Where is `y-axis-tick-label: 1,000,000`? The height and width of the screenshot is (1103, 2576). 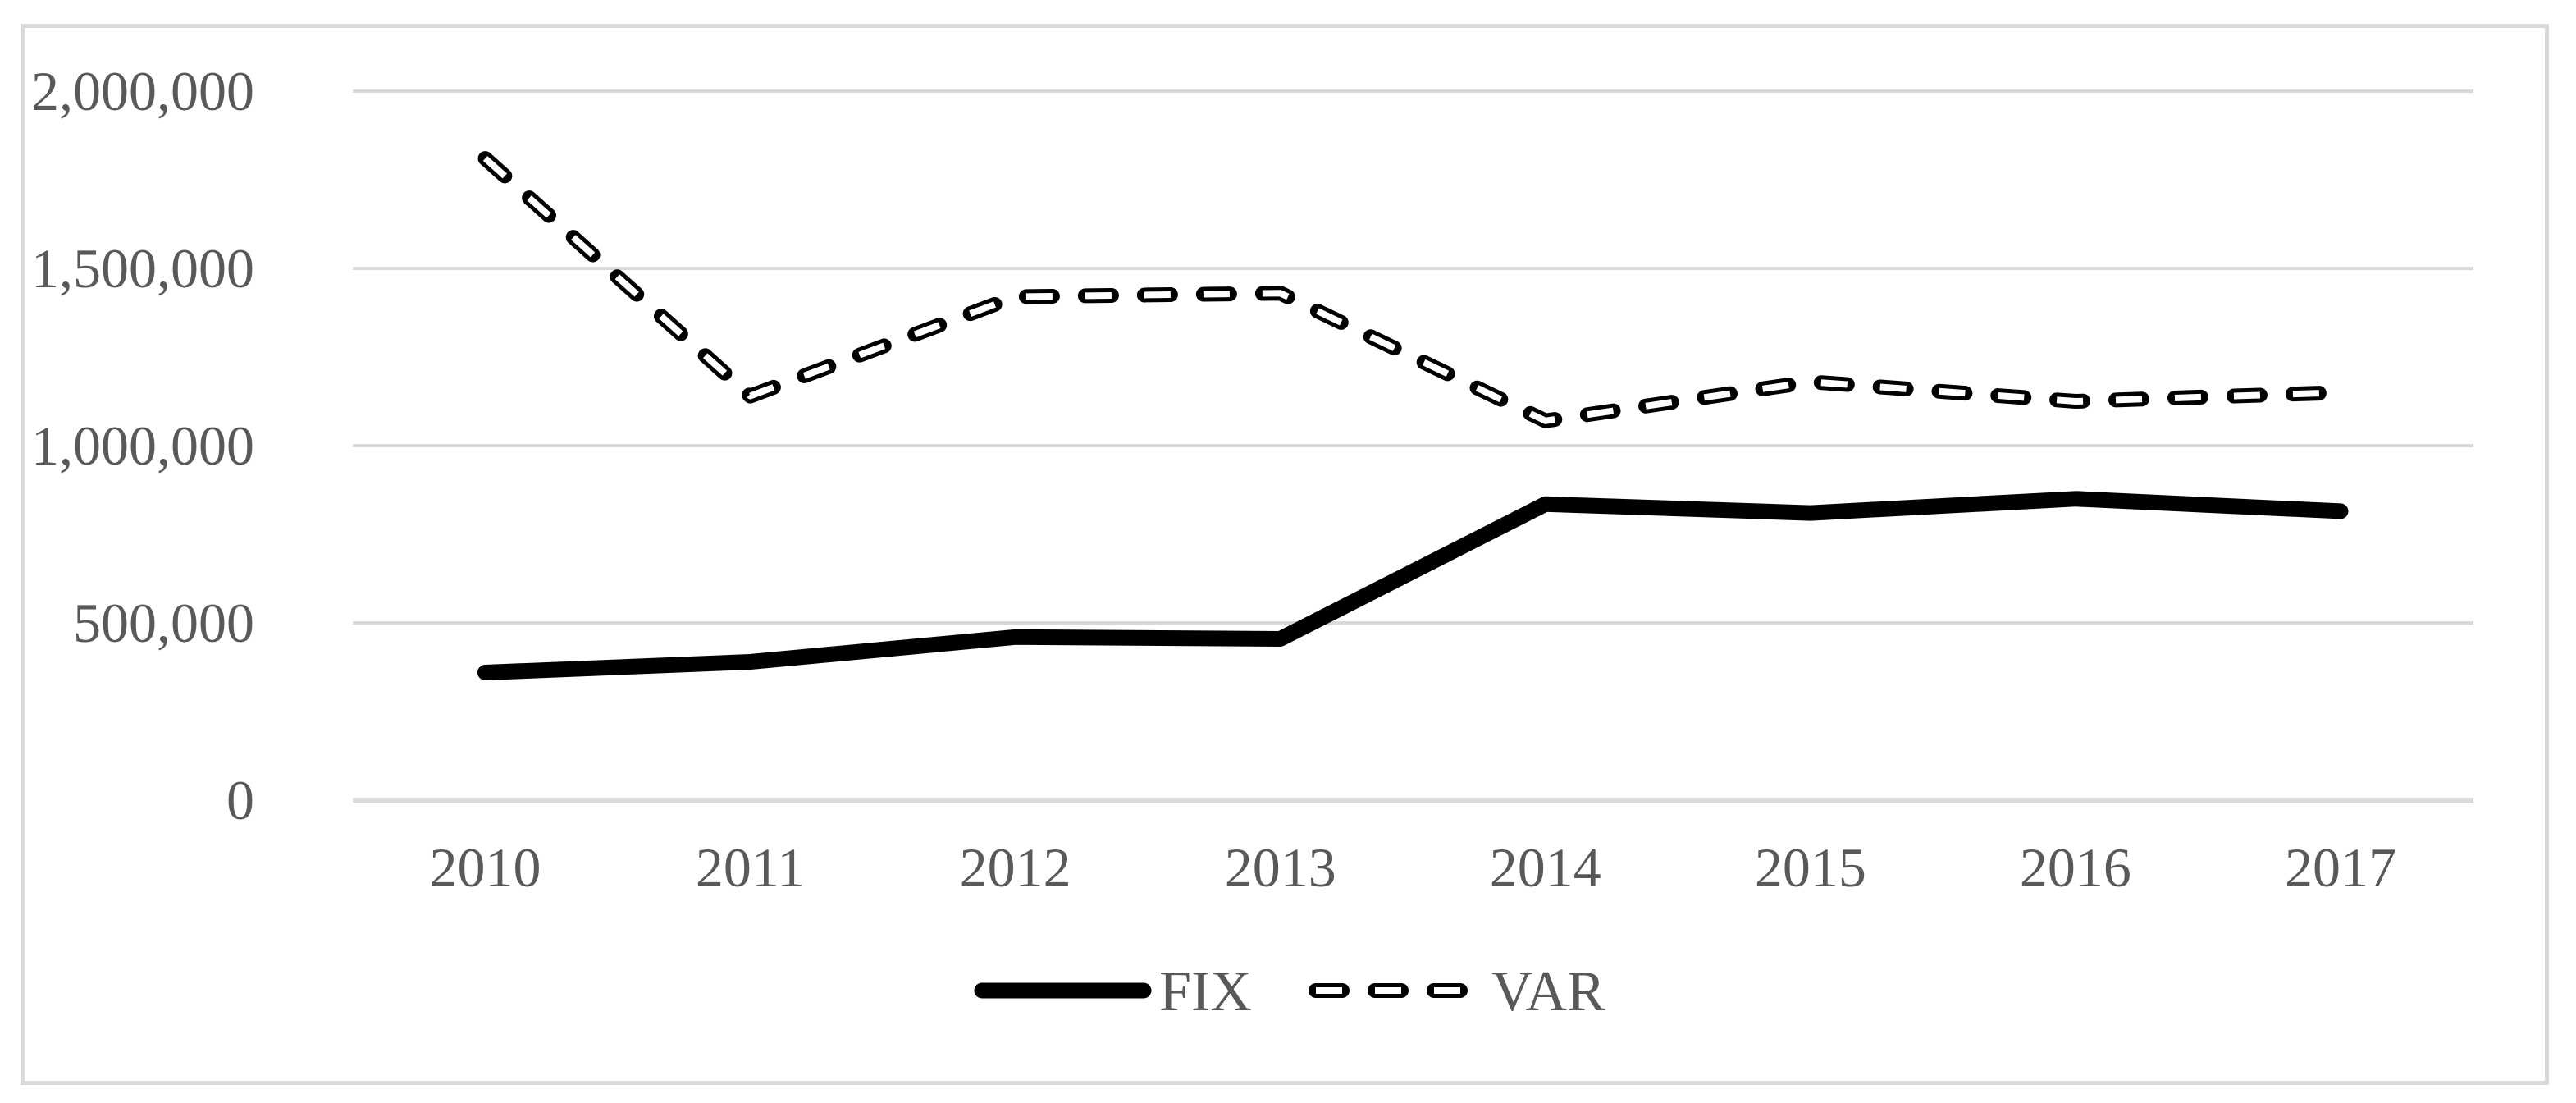 y-axis-tick-label: 1,000,000 is located at coordinates (143, 446).